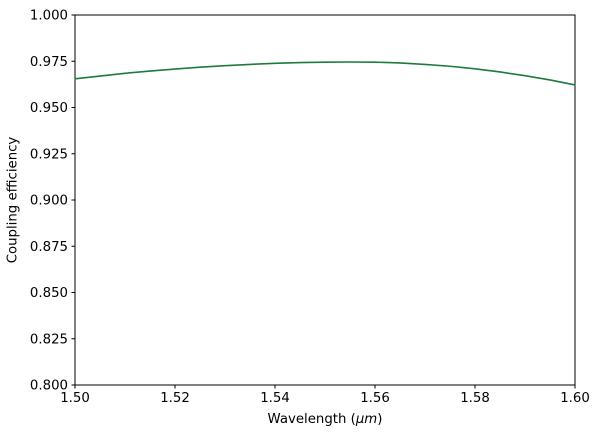  Describe the element at coordinates (49, 62) in the screenshot. I see `y-tick-label: 0.975` at that location.